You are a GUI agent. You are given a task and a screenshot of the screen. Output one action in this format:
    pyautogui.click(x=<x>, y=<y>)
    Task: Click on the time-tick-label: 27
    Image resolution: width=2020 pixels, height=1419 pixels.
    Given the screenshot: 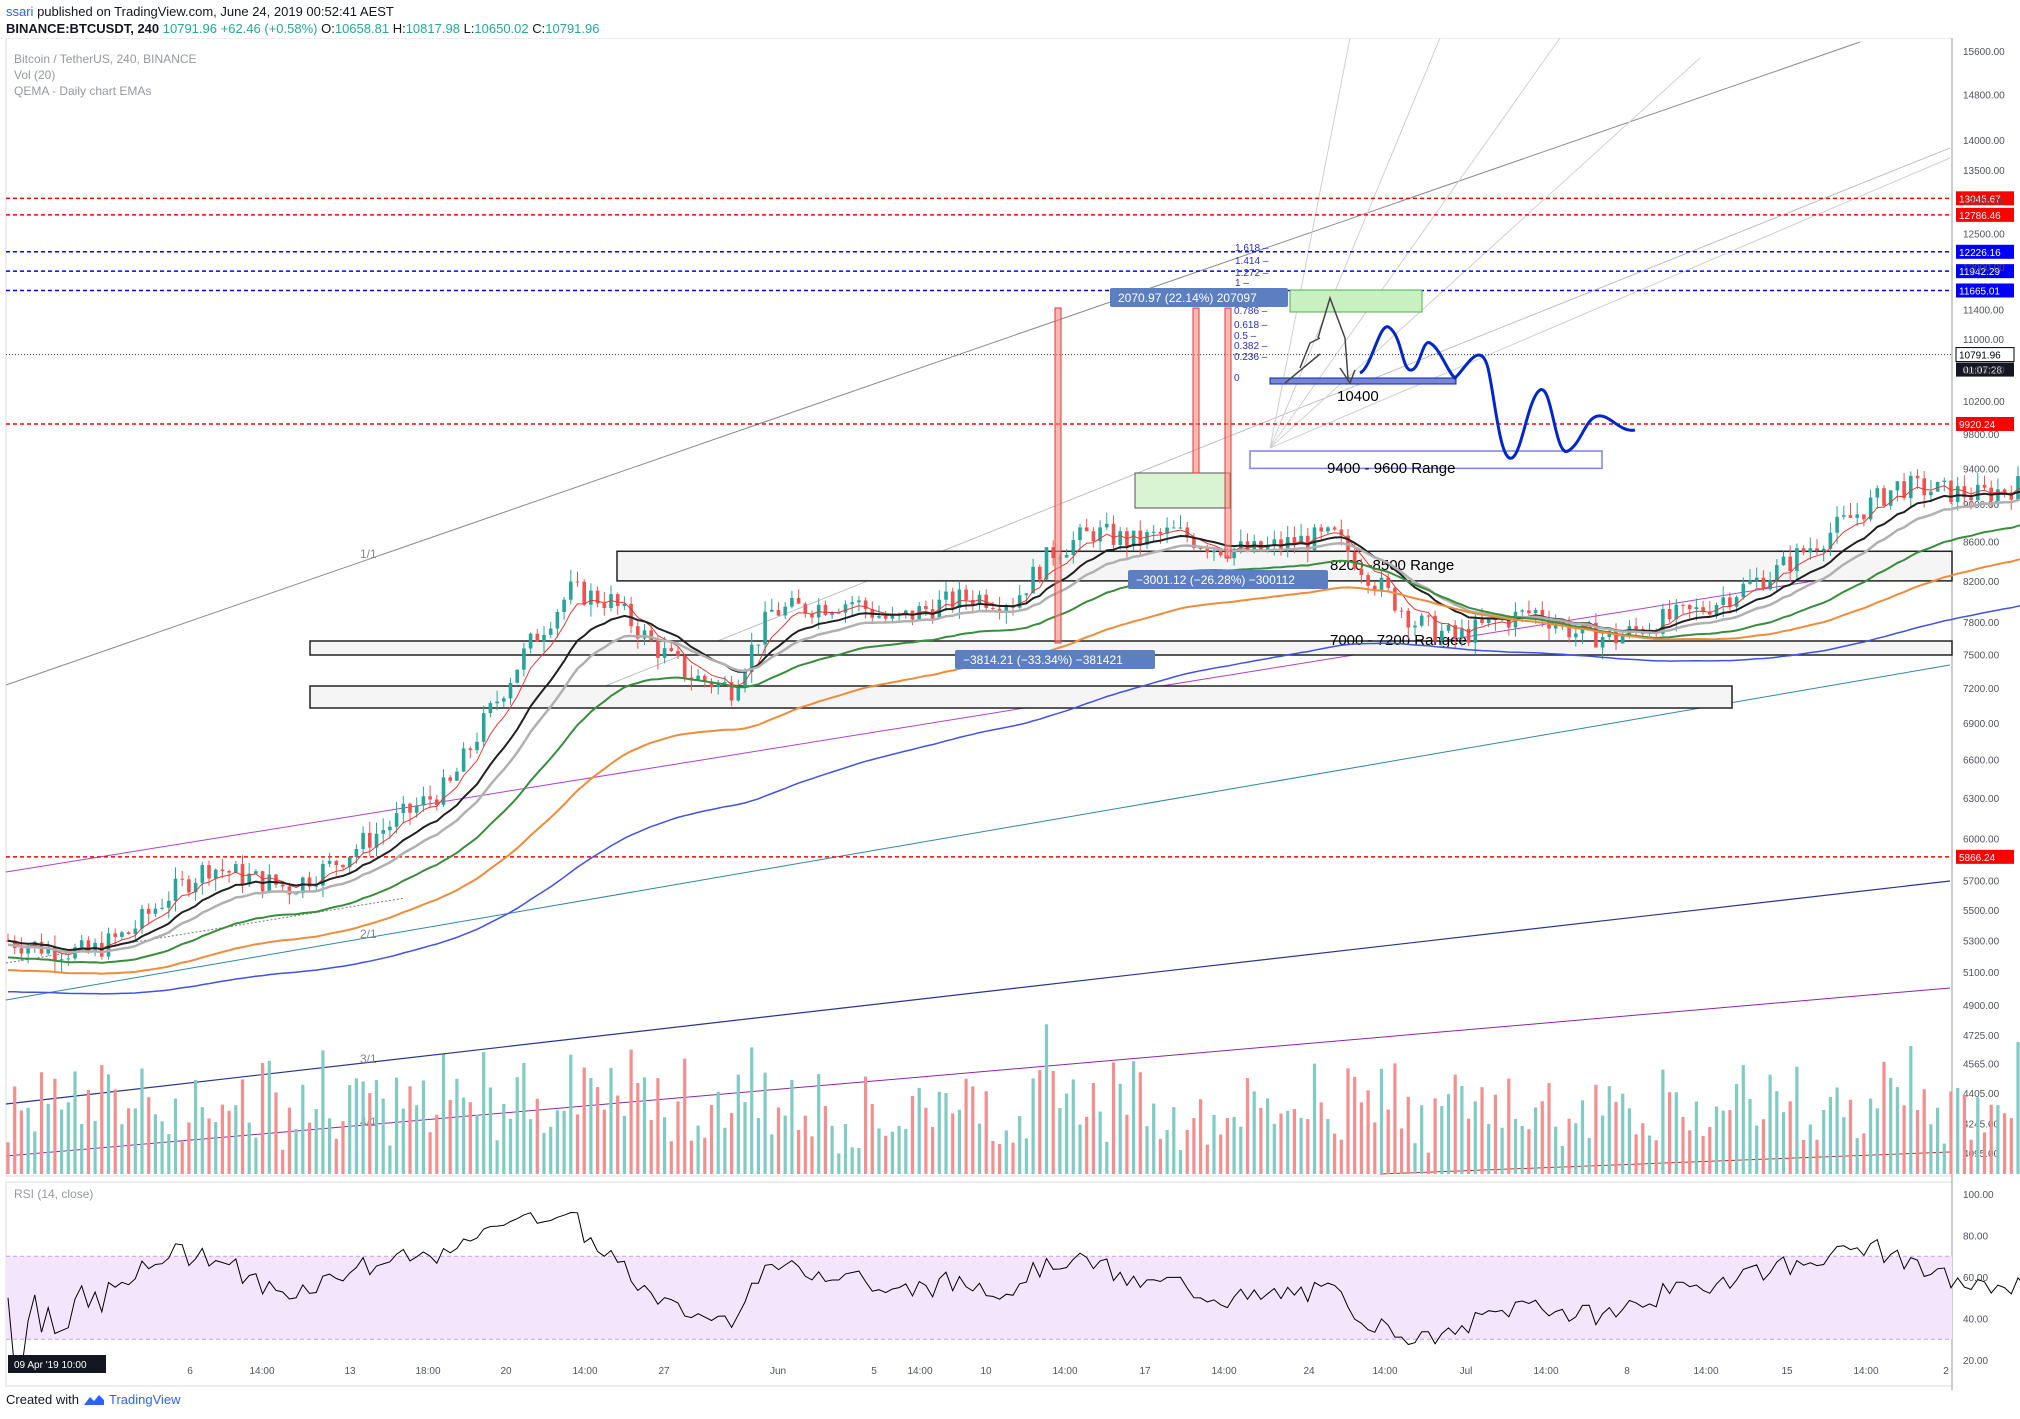 What is the action you would take?
    pyautogui.click(x=664, y=1371)
    